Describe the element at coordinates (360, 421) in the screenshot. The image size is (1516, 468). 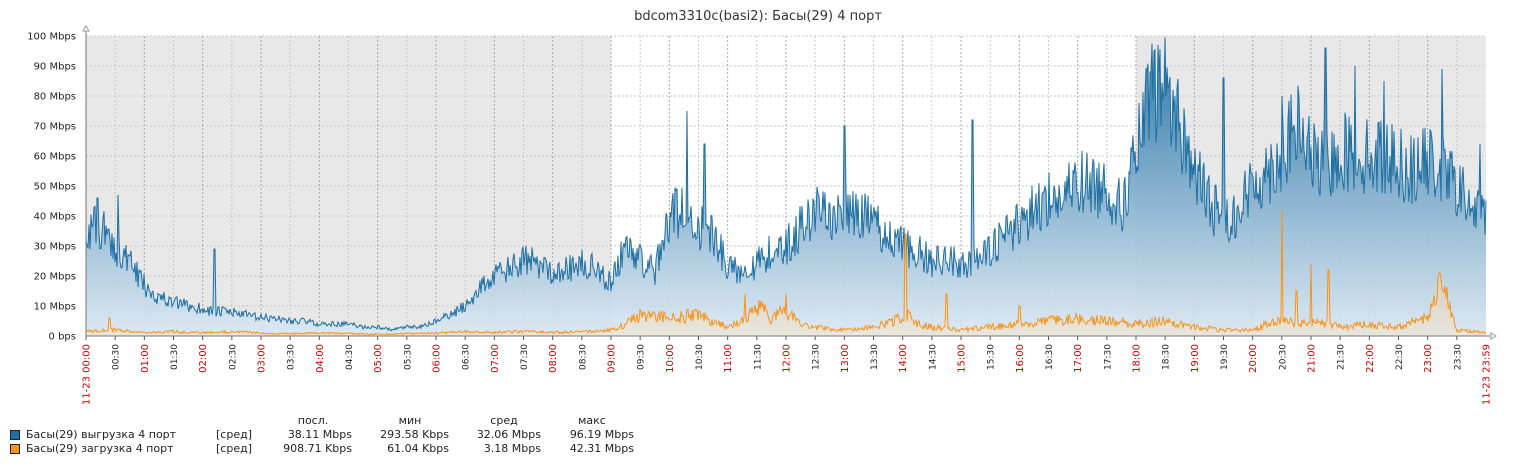
I see `legend-header-row: посл. мин сред макс` at that location.